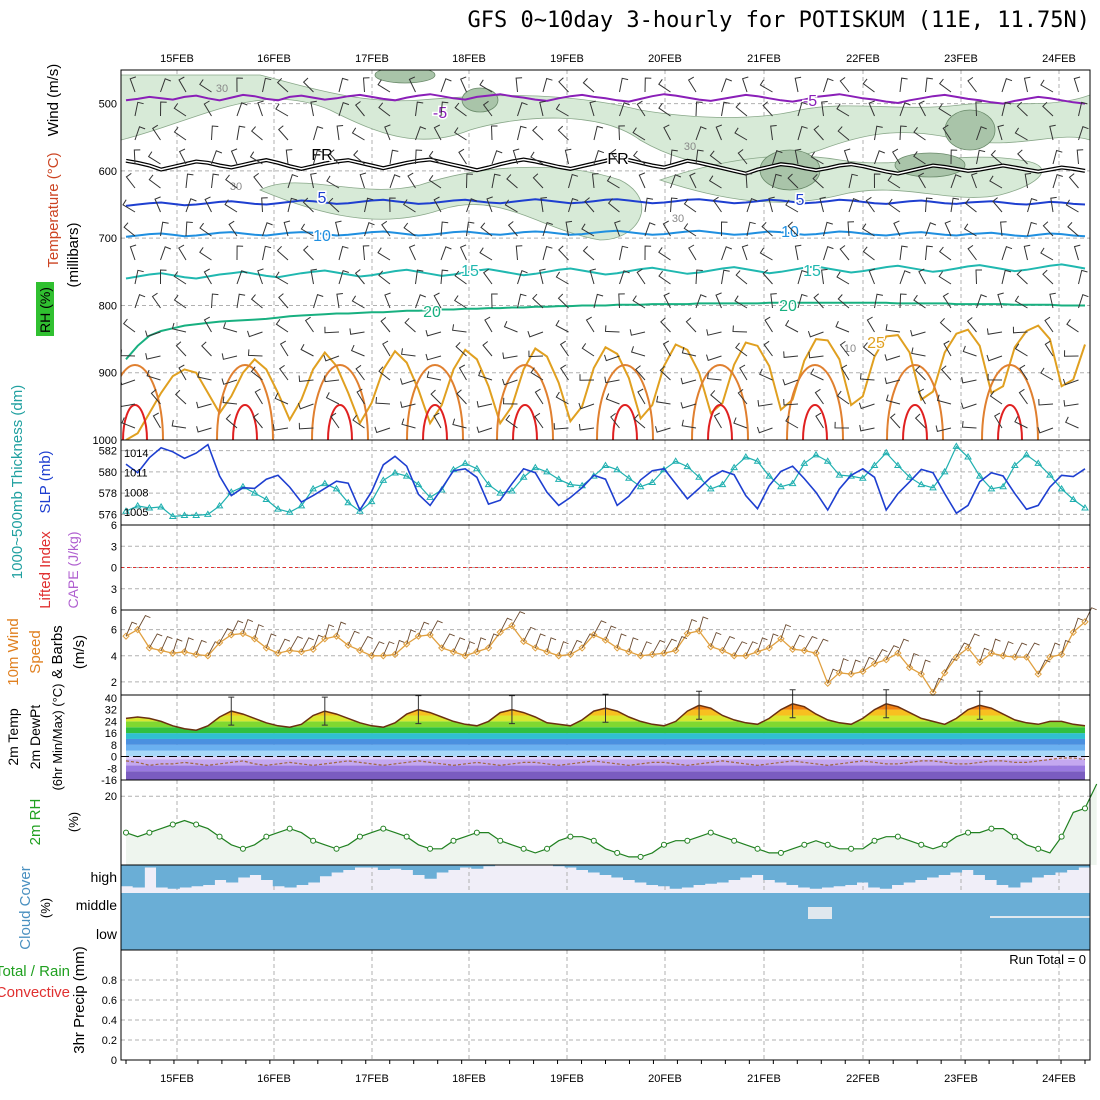  I want to click on run-total: Run Total = 0, so click(1047, 959).